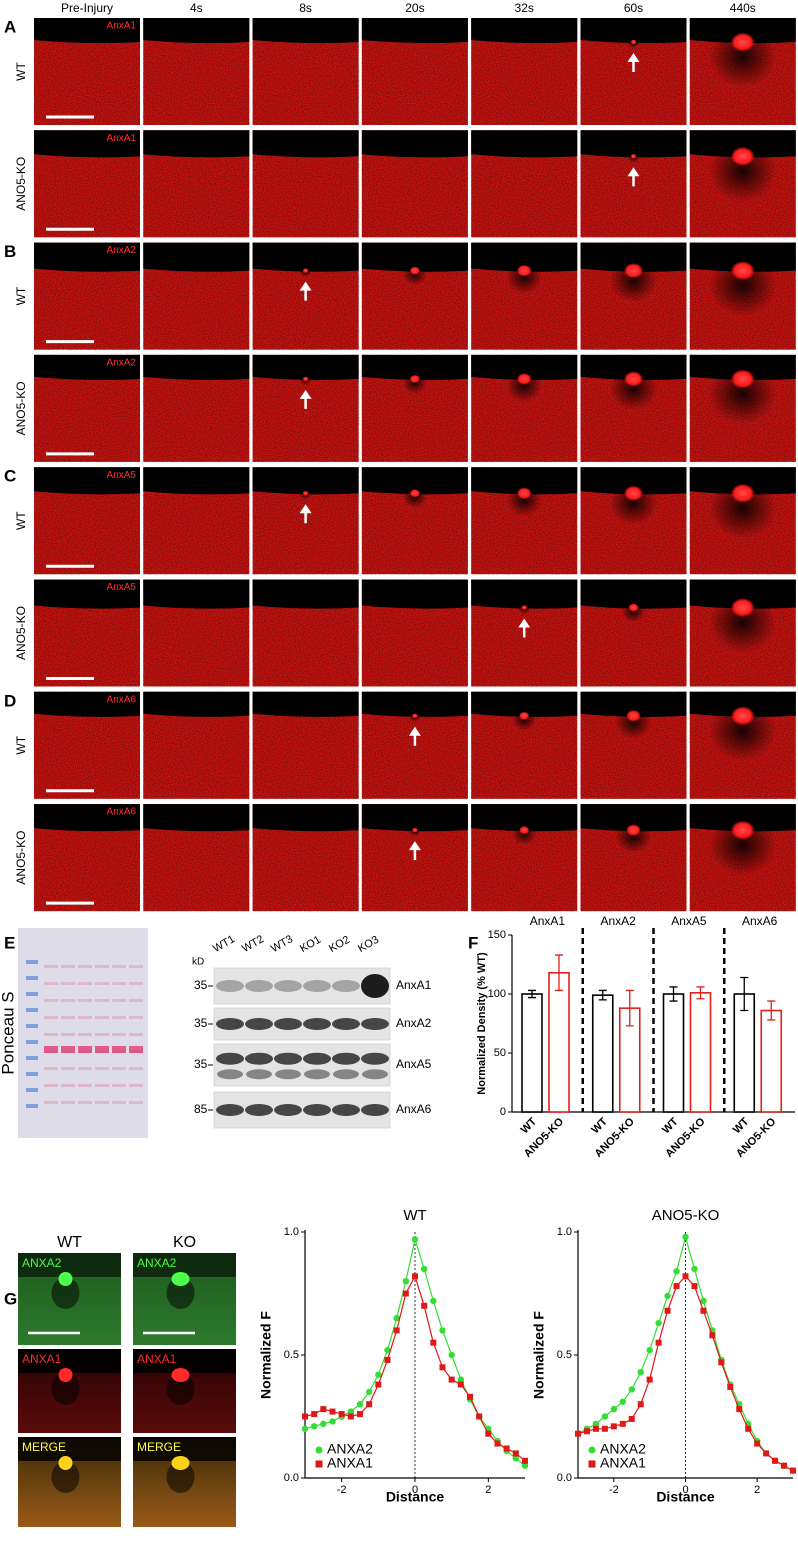 The height and width of the screenshot is (1542, 798). I want to click on ladder-band, so click(32, 994).